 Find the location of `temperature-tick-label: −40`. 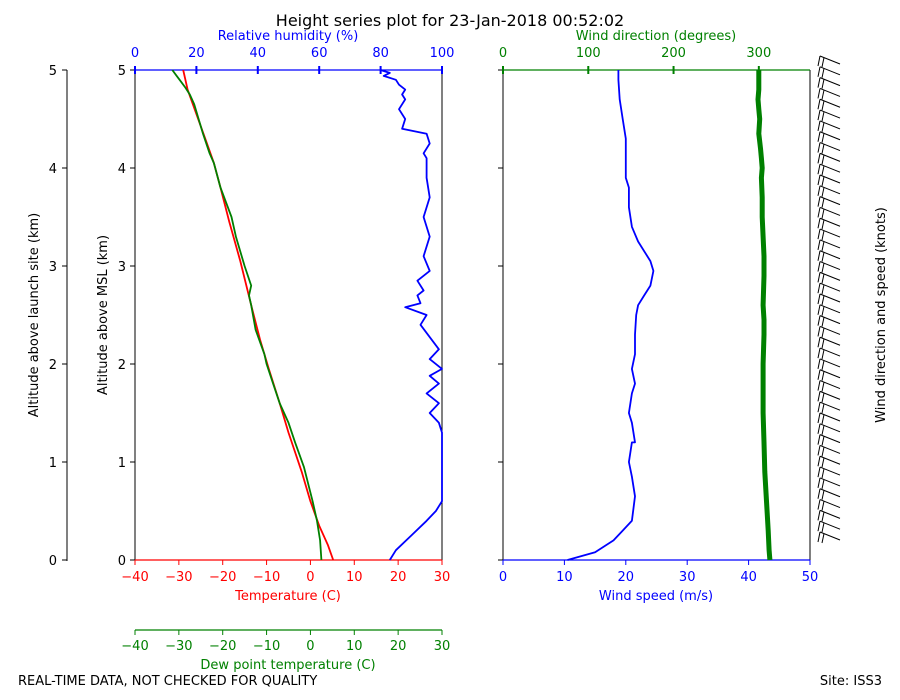

temperature-tick-label: −40 is located at coordinates (134, 577).